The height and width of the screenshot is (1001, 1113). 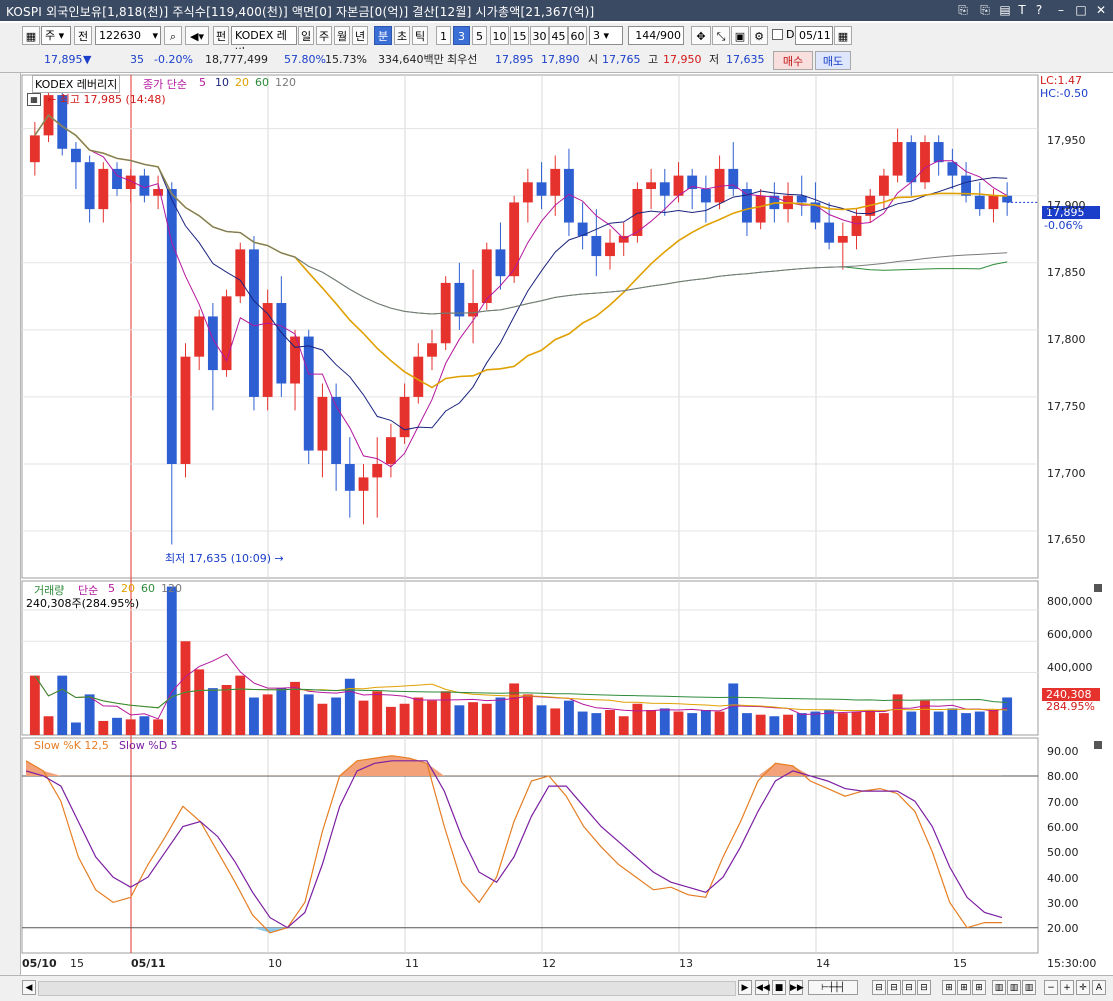 I want to click on scroll-left-icon: ◀, so click(x=29, y=987).